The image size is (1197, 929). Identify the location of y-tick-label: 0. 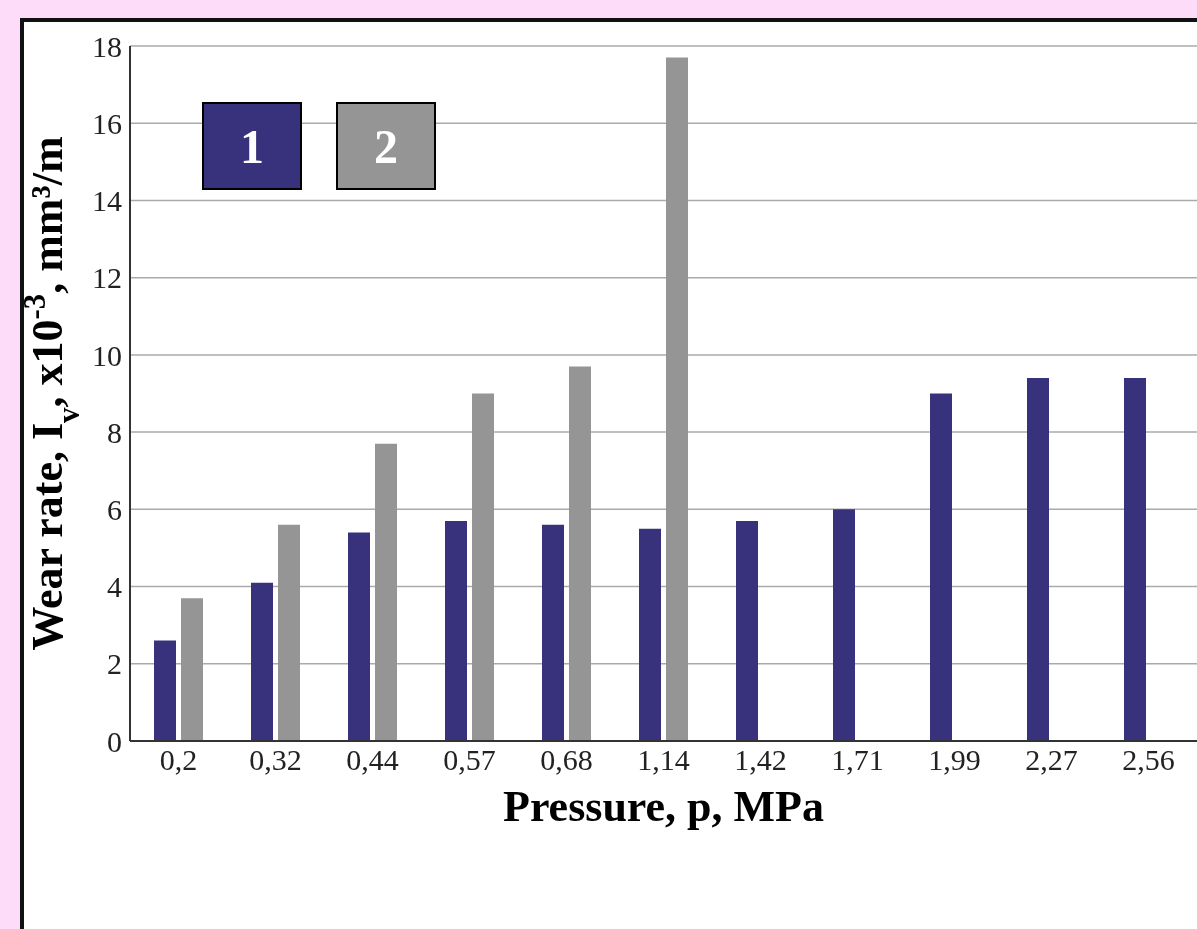
(114, 741).